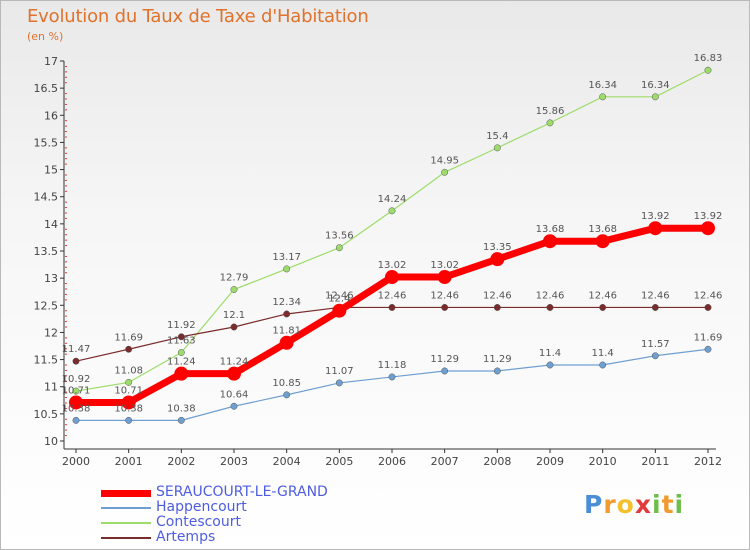  I want to click on data-label: 12.34, so click(286, 302).